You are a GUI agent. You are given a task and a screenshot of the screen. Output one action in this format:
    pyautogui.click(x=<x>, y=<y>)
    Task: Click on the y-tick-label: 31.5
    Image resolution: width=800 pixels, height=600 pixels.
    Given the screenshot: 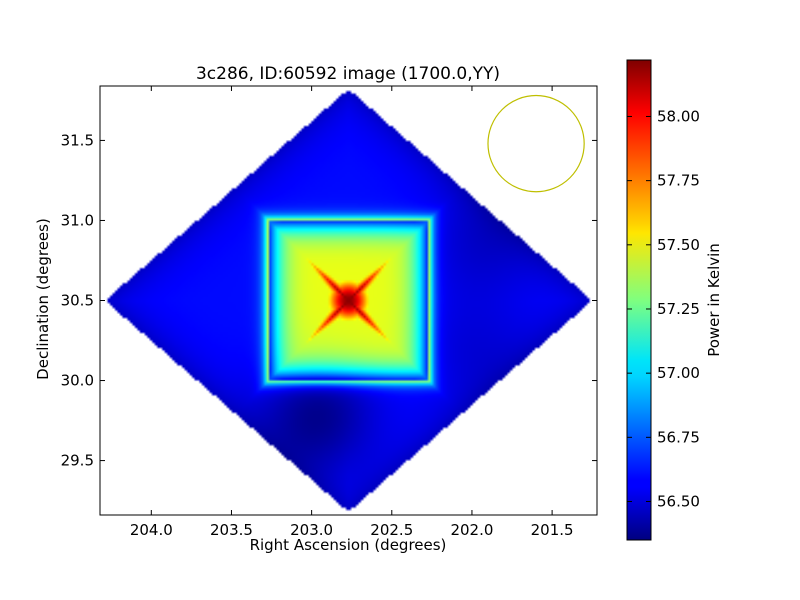 What is the action you would take?
    pyautogui.click(x=77, y=140)
    